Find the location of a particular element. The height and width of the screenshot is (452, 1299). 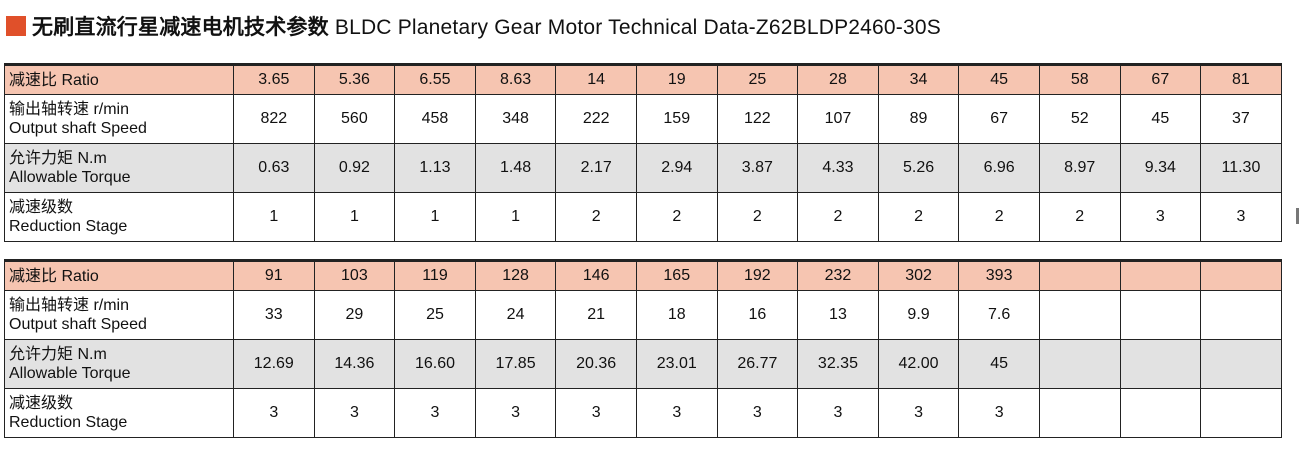

speed-cell: 458 is located at coordinates (435, 119).